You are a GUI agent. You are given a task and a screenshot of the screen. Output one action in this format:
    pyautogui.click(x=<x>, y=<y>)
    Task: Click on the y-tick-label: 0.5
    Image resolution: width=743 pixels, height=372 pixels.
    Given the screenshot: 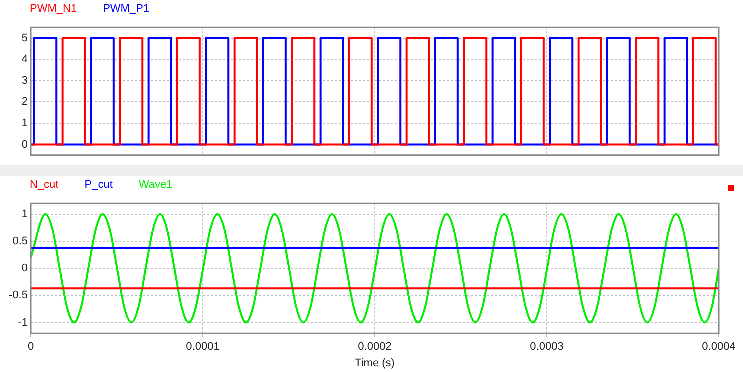 What is the action you would take?
    pyautogui.click(x=20, y=242)
    